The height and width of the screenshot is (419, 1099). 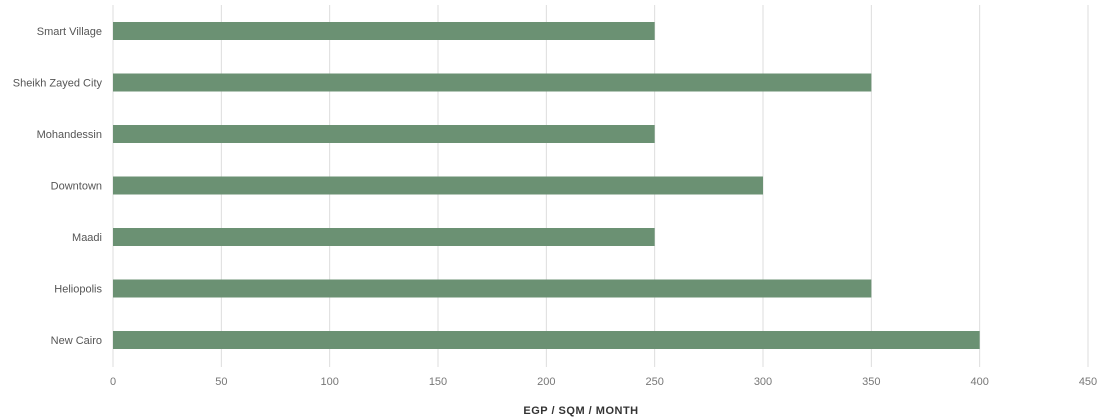 I want to click on bar-new-cairo, so click(x=546, y=340).